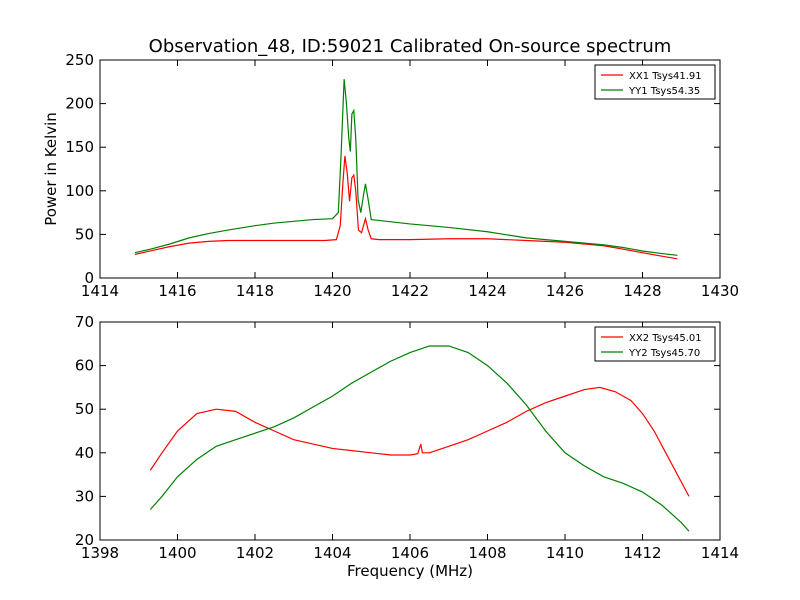 The height and width of the screenshot is (600, 800). Describe the element at coordinates (487, 291) in the screenshot. I see `x-tick-label: 1424` at that location.